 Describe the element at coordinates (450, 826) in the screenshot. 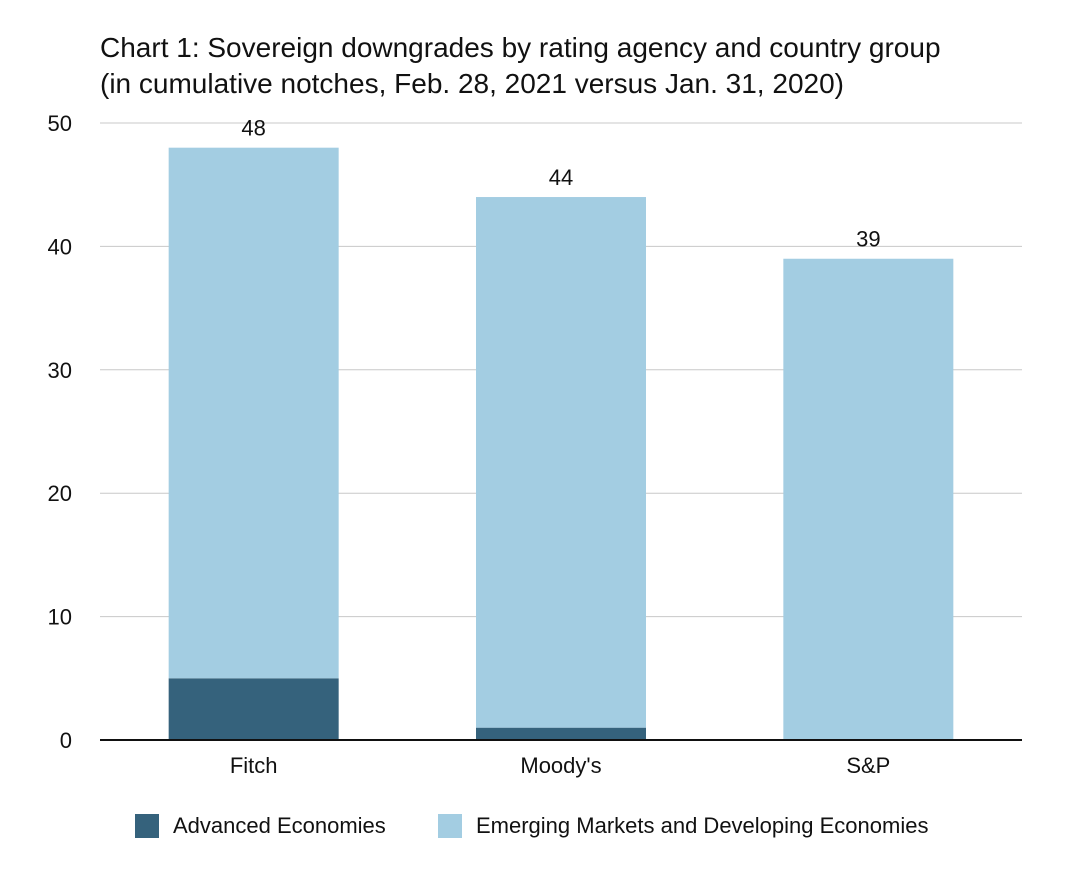

I see `legend-swatch-emerging` at that location.